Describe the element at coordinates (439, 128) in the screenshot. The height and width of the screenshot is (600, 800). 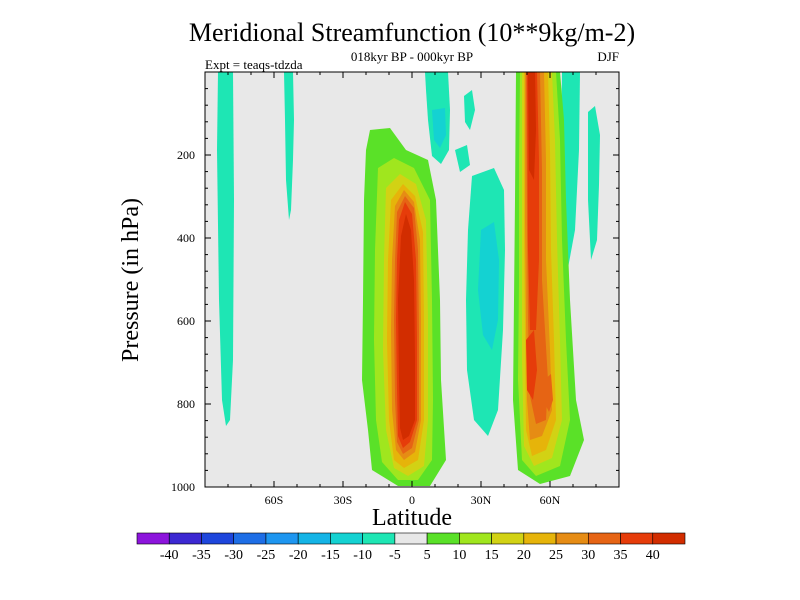
I see `contour-trop-upper-neg-core` at that location.